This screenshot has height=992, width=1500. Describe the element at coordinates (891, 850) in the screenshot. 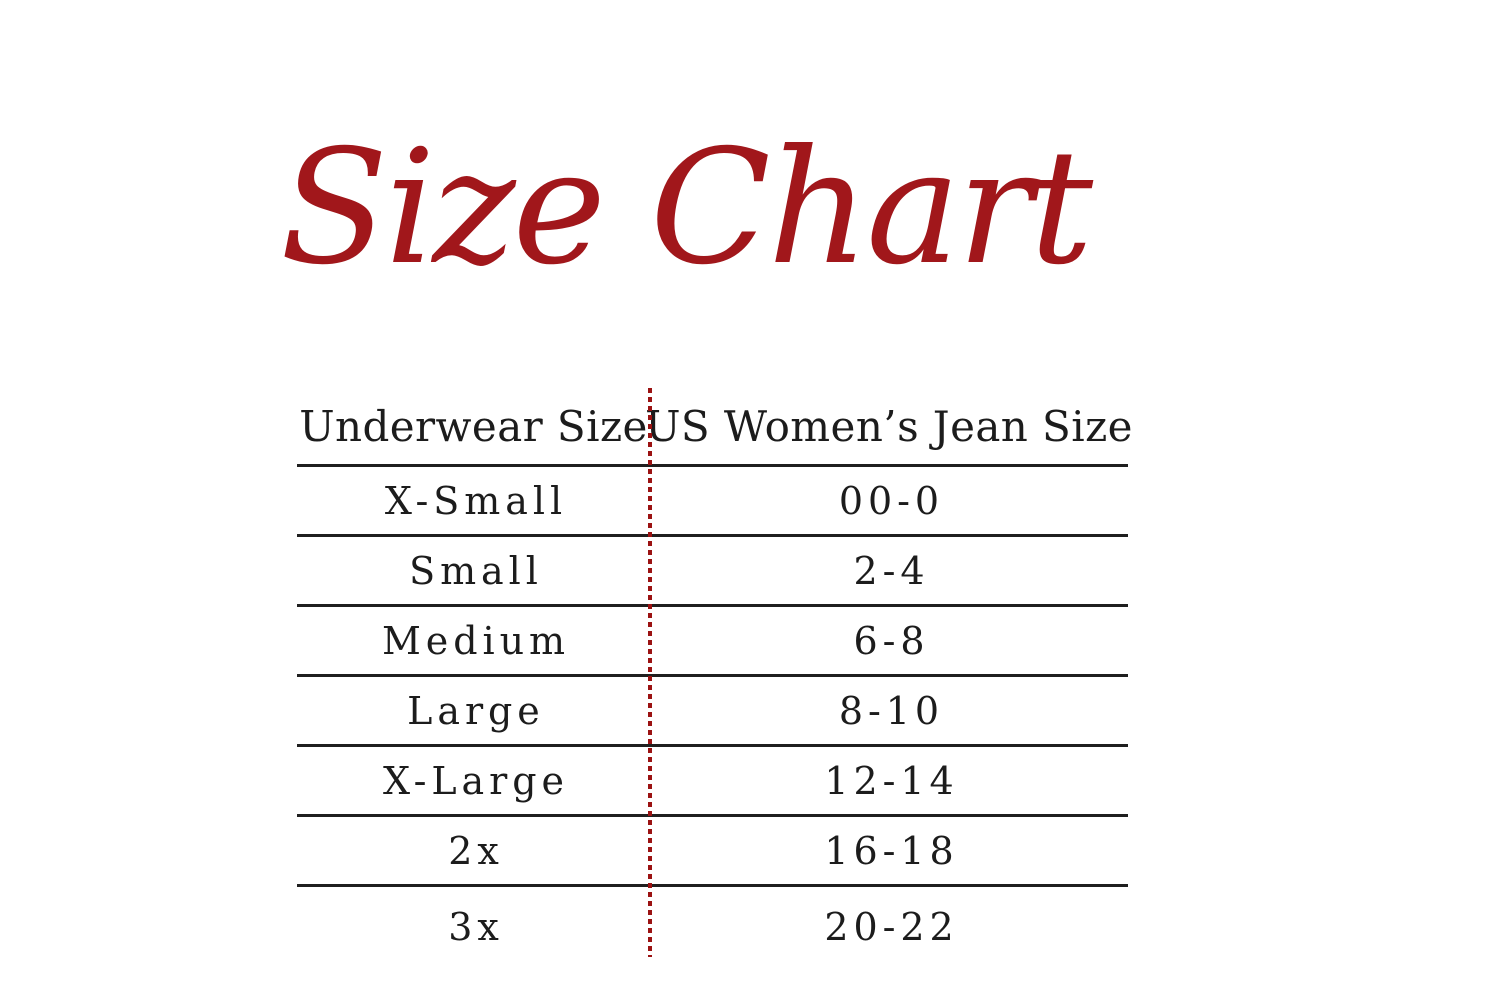

I see `cell-jean-size: 16-18` at that location.